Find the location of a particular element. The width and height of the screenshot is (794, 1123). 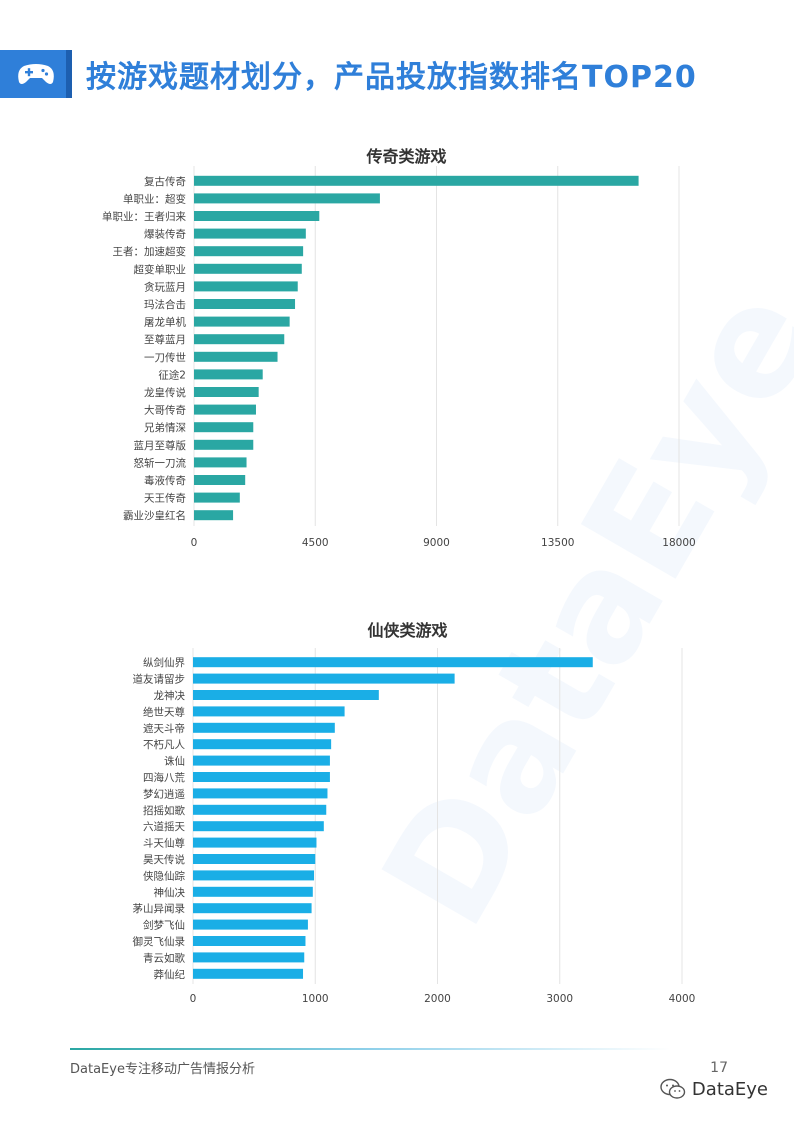

category-label: 道友请留步 is located at coordinates (159, 679).